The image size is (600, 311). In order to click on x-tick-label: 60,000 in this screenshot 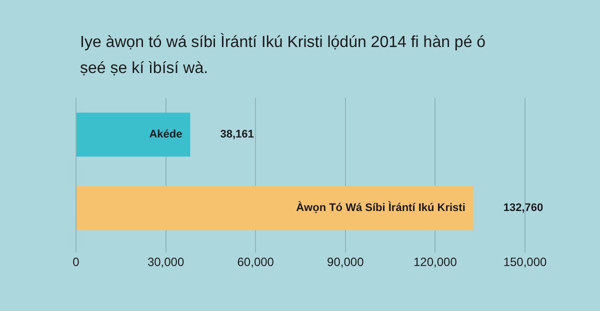, I will do `click(255, 262)`.